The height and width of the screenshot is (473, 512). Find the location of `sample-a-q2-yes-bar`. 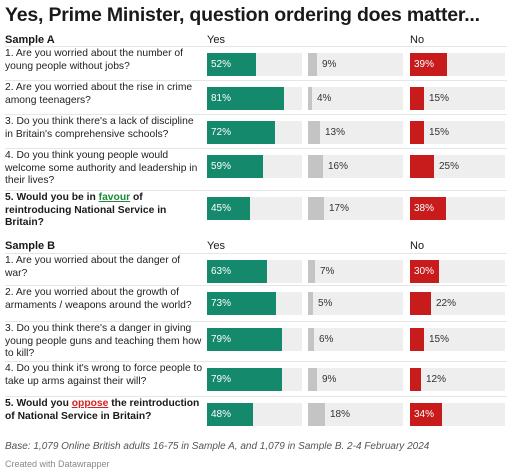

sample-a-q2-yes-bar is located at coordinates (245, 98).